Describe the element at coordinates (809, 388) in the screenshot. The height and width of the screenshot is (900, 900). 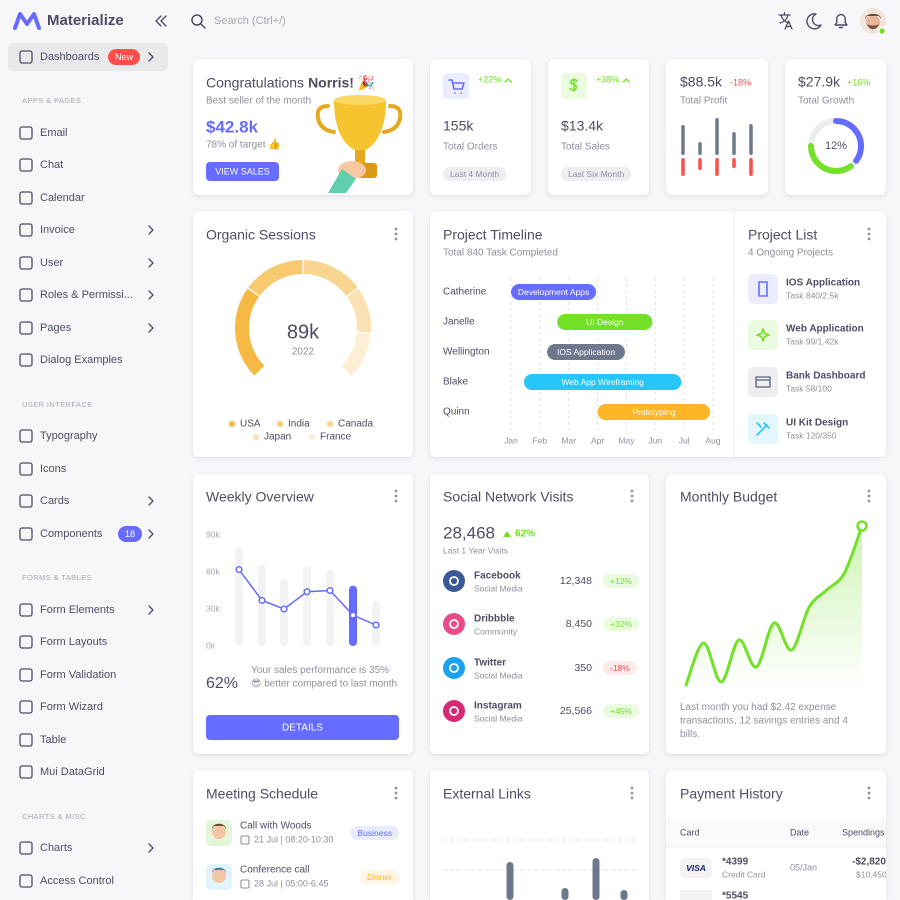
I see `project-tasks: Task 58/100` at that location.